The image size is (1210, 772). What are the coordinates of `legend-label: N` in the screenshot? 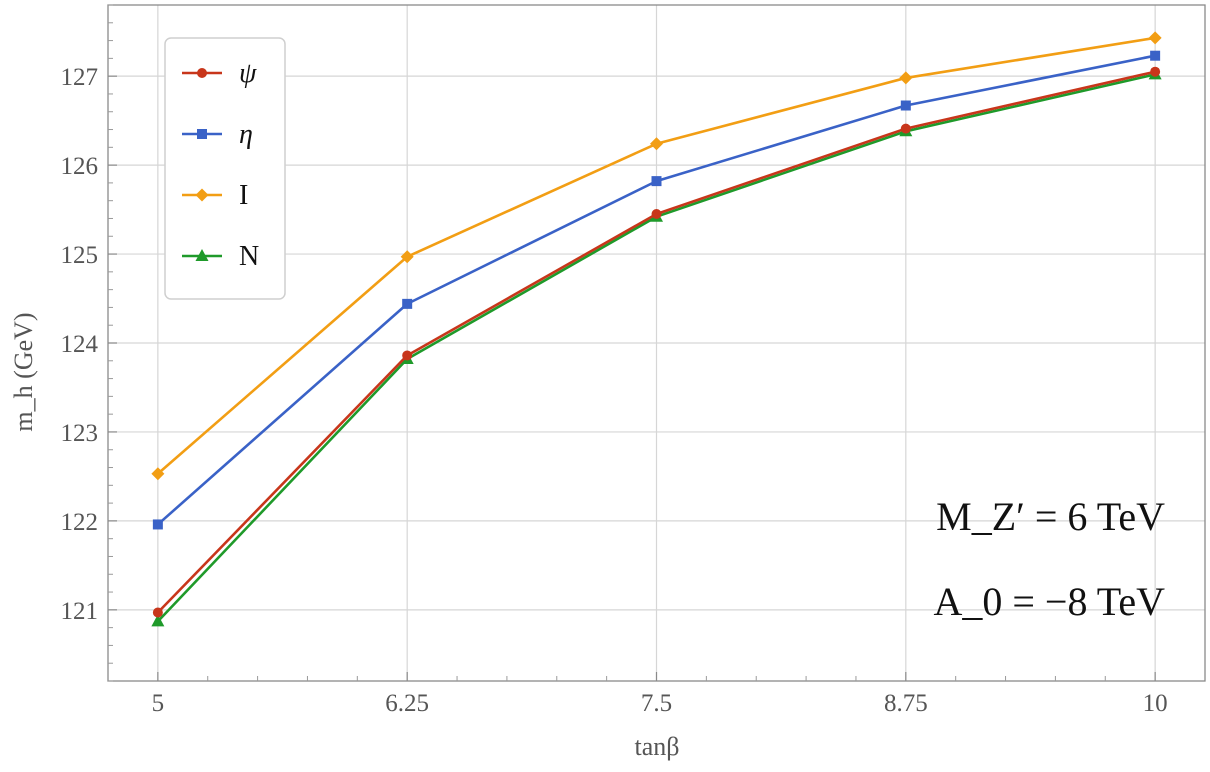 It's located at (249, 256).